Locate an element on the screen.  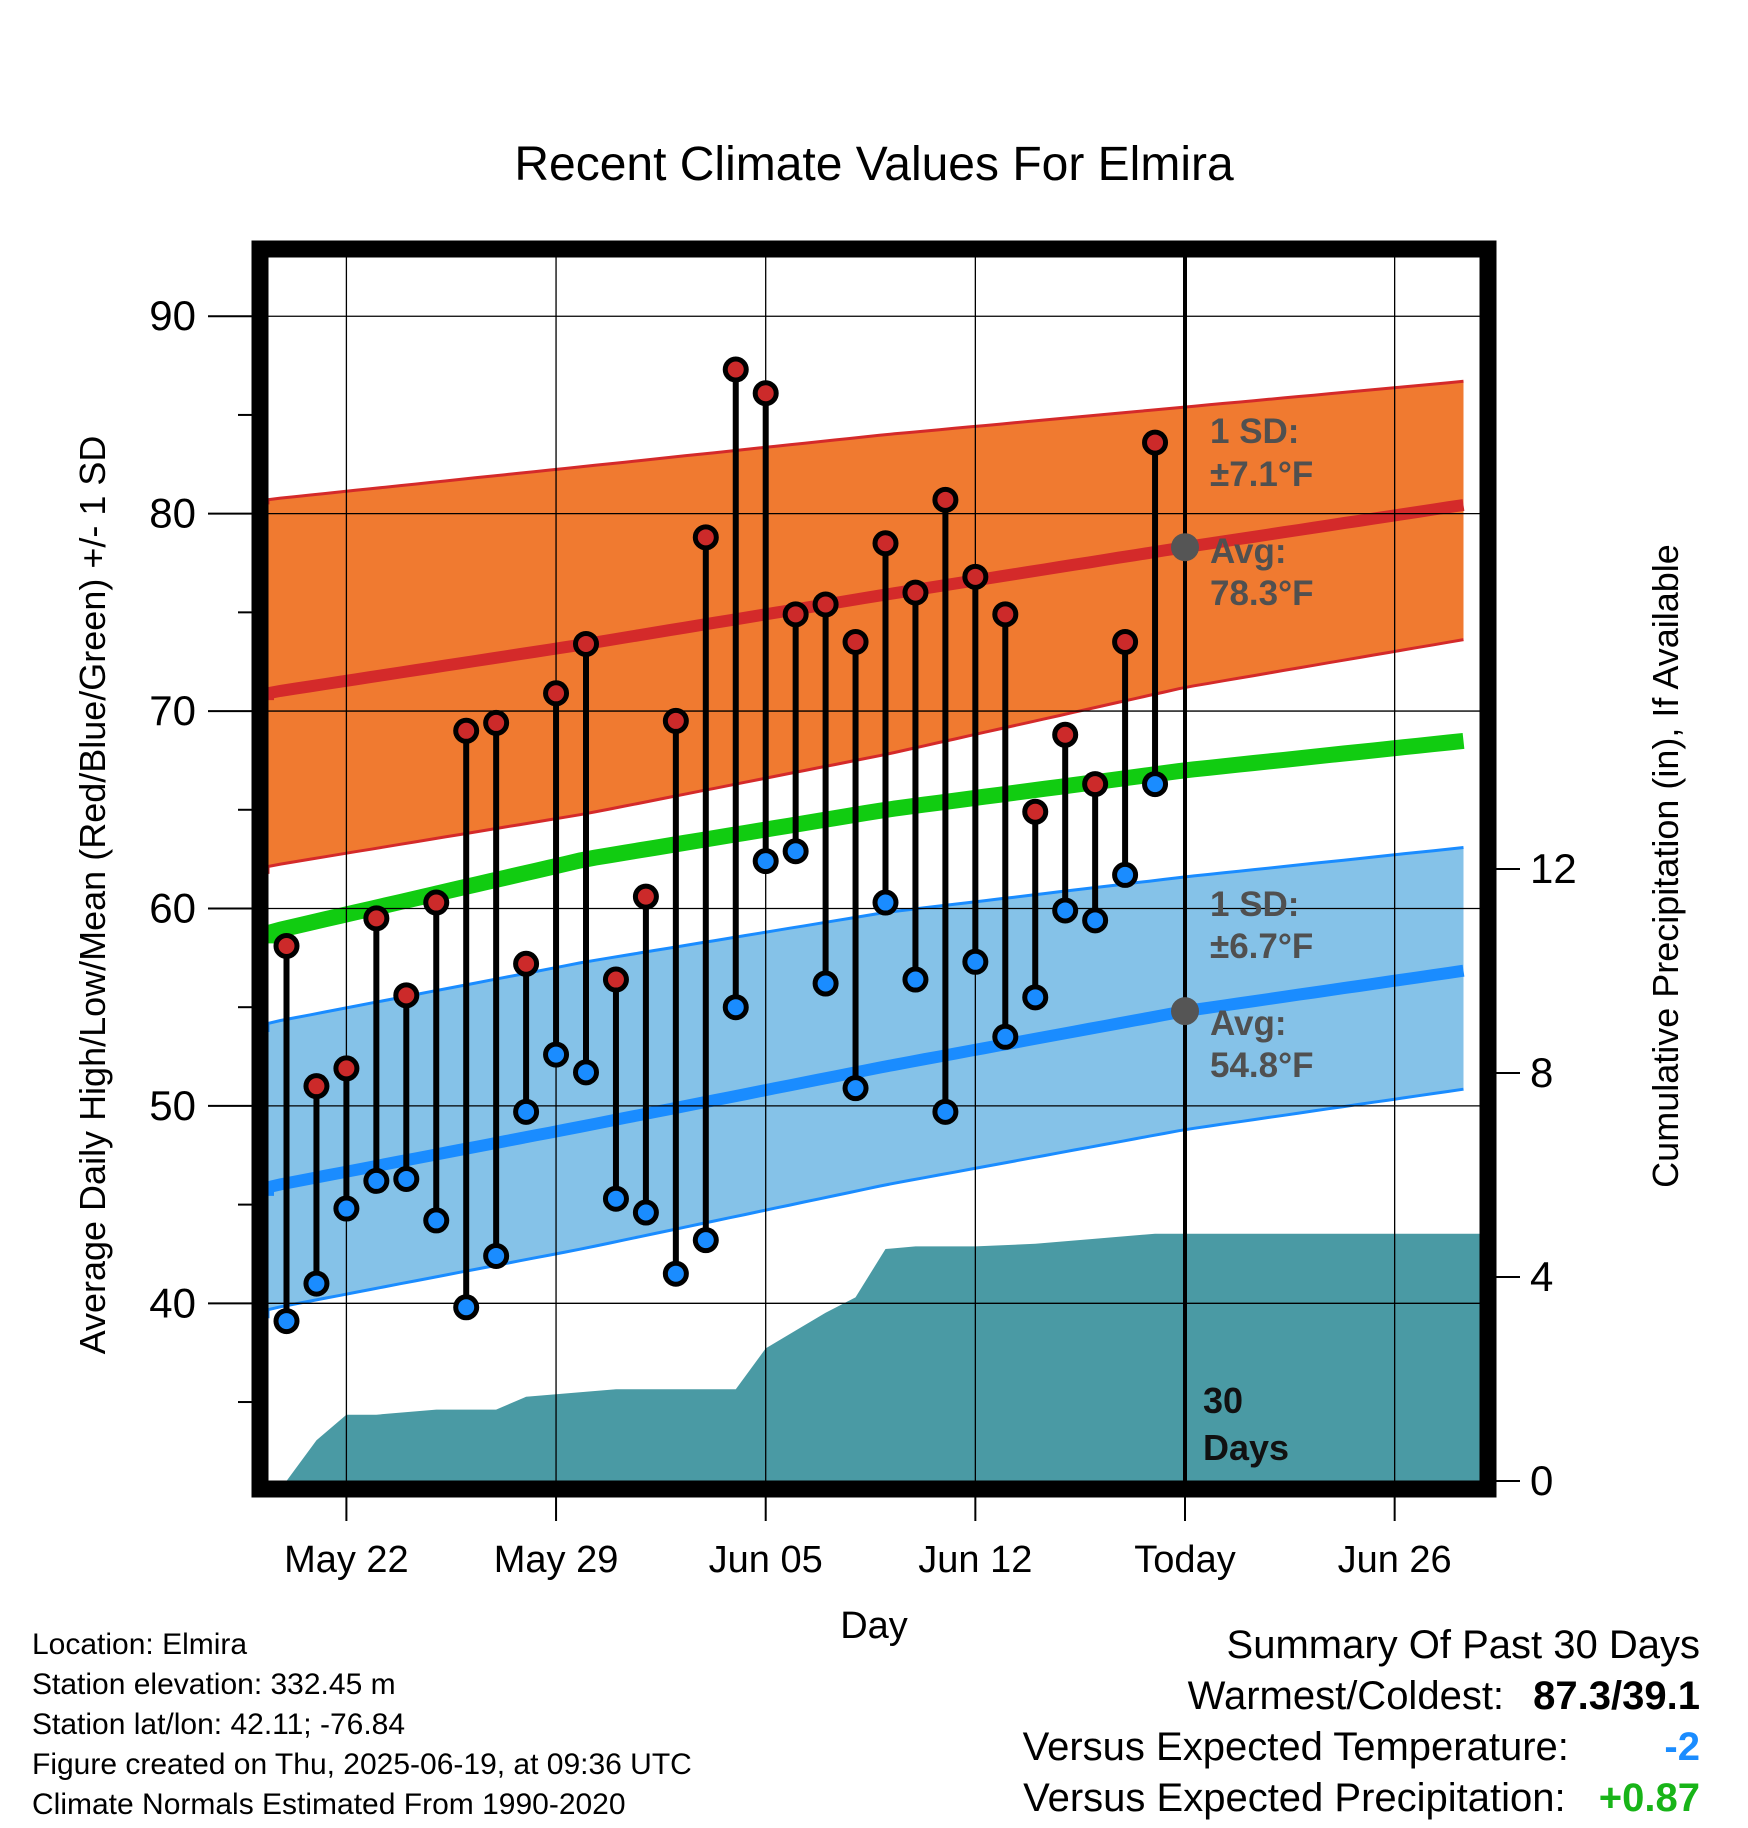
x-tick-label: May 22 is located at coordinates (346, 1560).